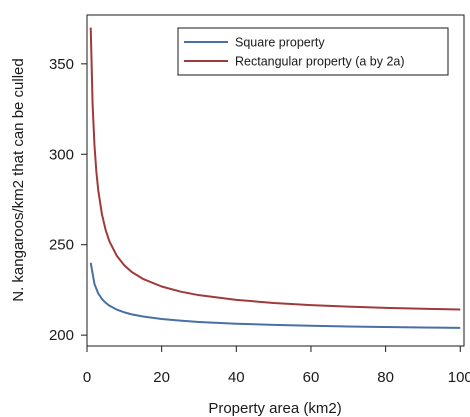  I want to click on x-tick-label: 40, so click(236, 377).